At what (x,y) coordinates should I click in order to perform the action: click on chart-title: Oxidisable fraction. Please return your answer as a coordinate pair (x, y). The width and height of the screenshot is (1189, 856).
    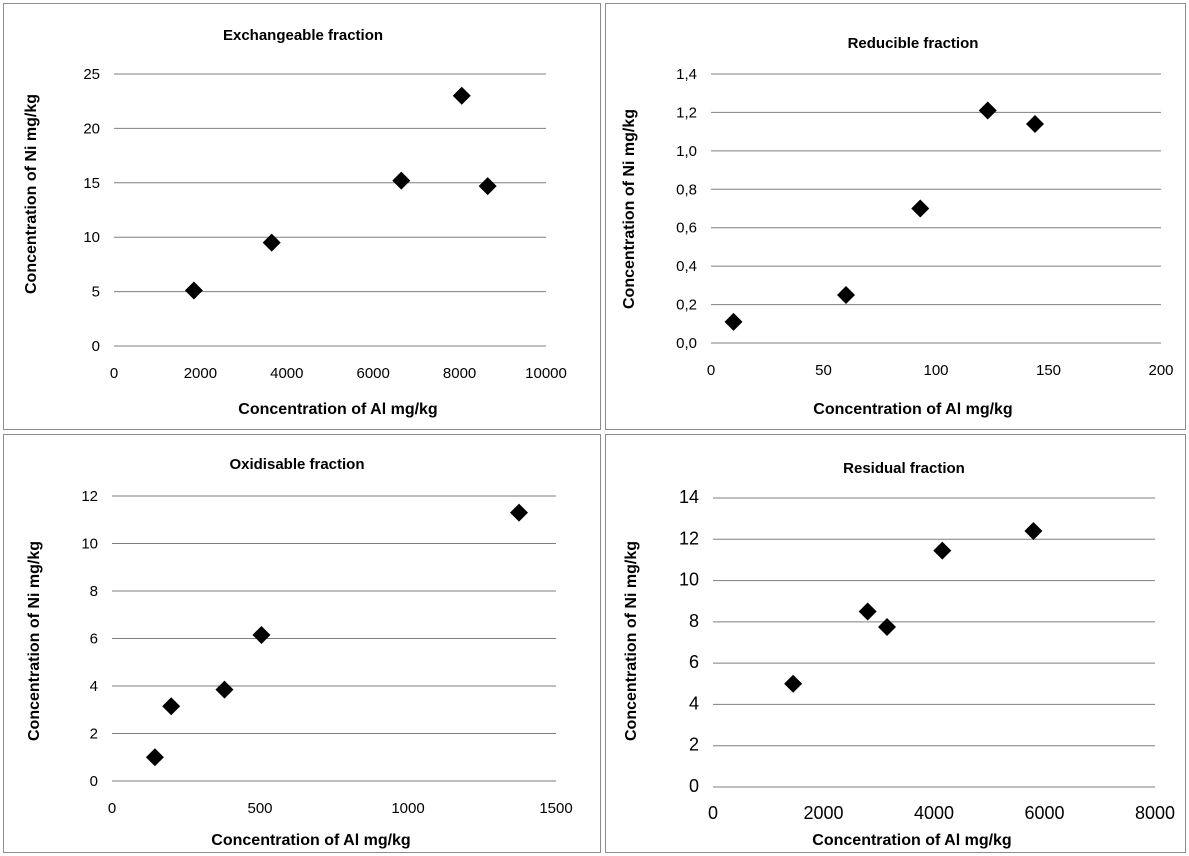
    Looking at the image, I should click on (296, 464).